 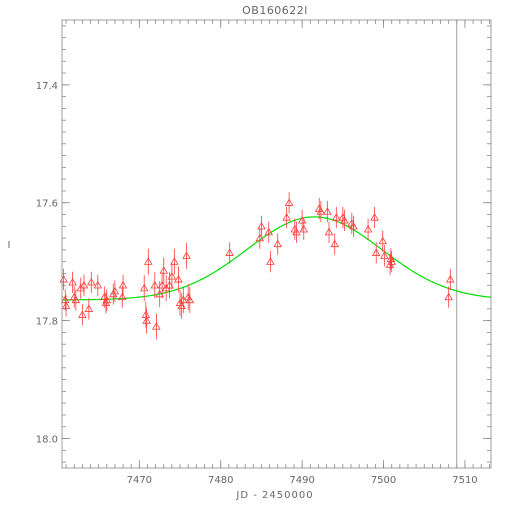 I want to click on y-tick-label: 17.4, so click(x=47, y=86).